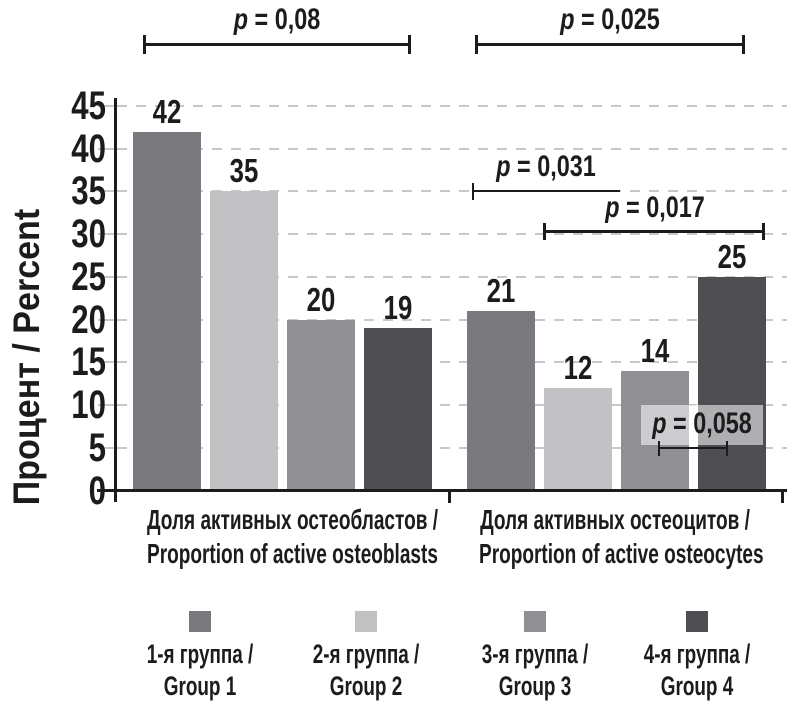 The height and width of the screenshot is (714, 794). I want to click on y-tick-label-45: 45, so click(88, 106).